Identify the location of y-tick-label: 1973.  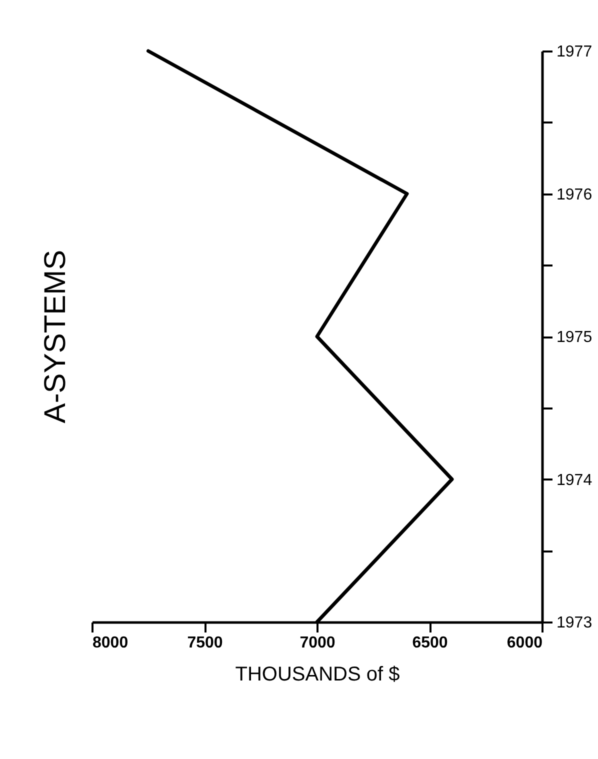
(574, 623).